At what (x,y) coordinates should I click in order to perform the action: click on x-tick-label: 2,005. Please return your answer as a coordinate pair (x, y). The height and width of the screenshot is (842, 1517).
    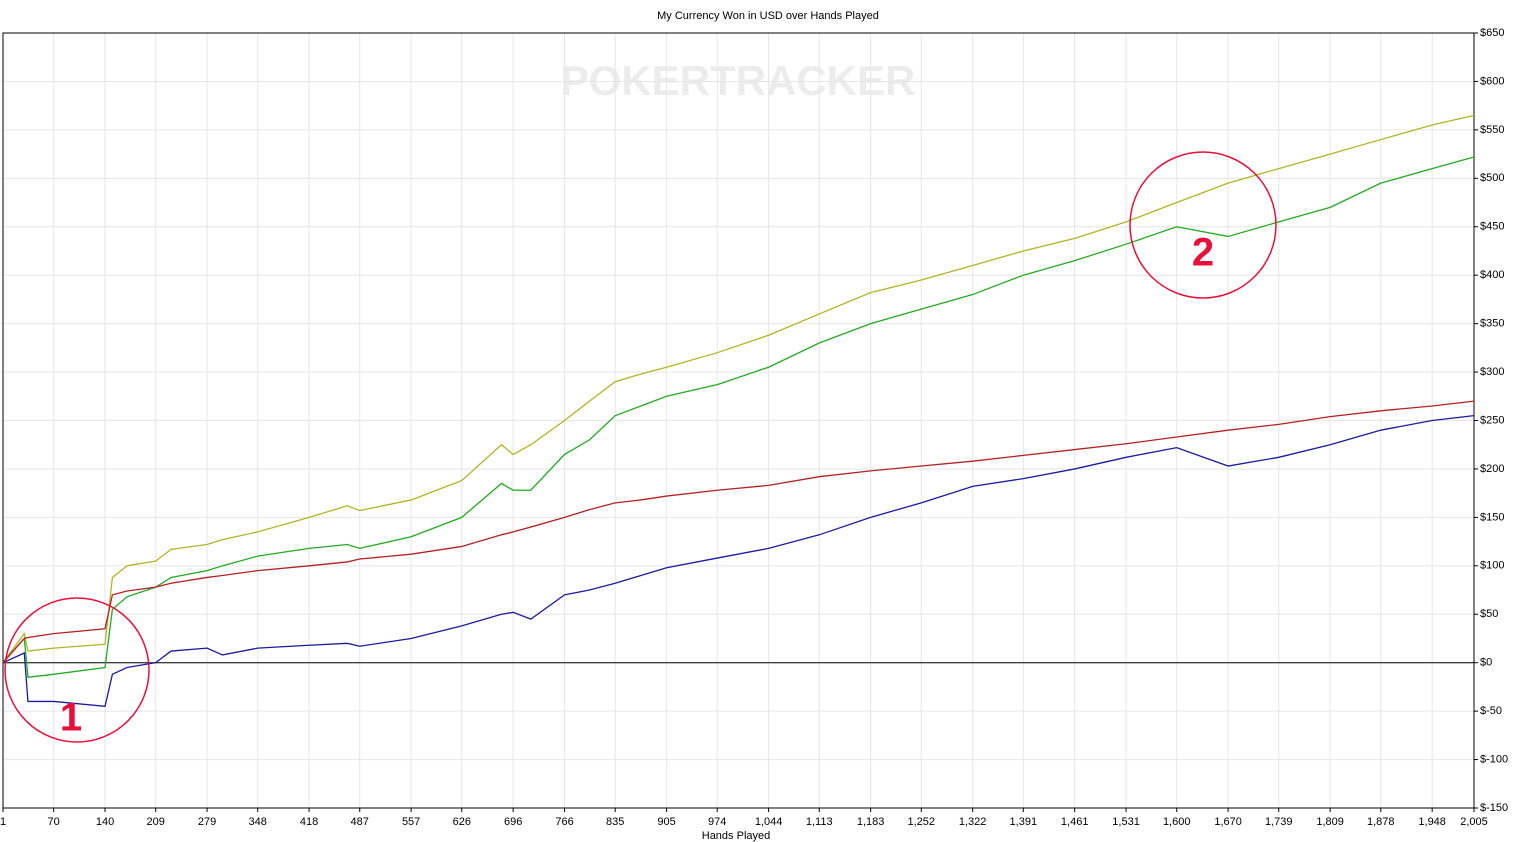
    Looking at the image, I should click on (1474, 822).